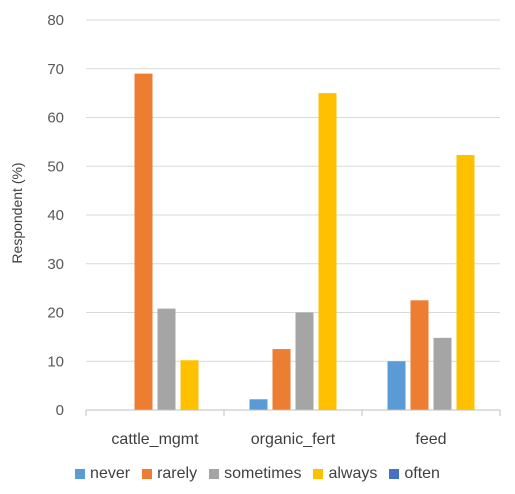 The width and height of the screenshot is (515, 494). I want to click on y-tick-label: 30, so click(55, 264).